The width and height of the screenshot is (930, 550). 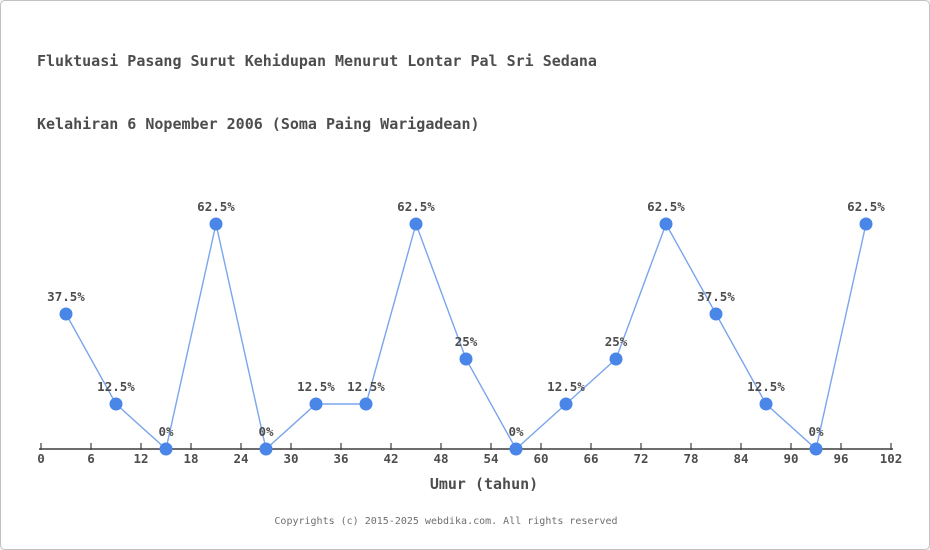 I want to click on x-axis-tick-label: 66, so click(x=590, y=458).